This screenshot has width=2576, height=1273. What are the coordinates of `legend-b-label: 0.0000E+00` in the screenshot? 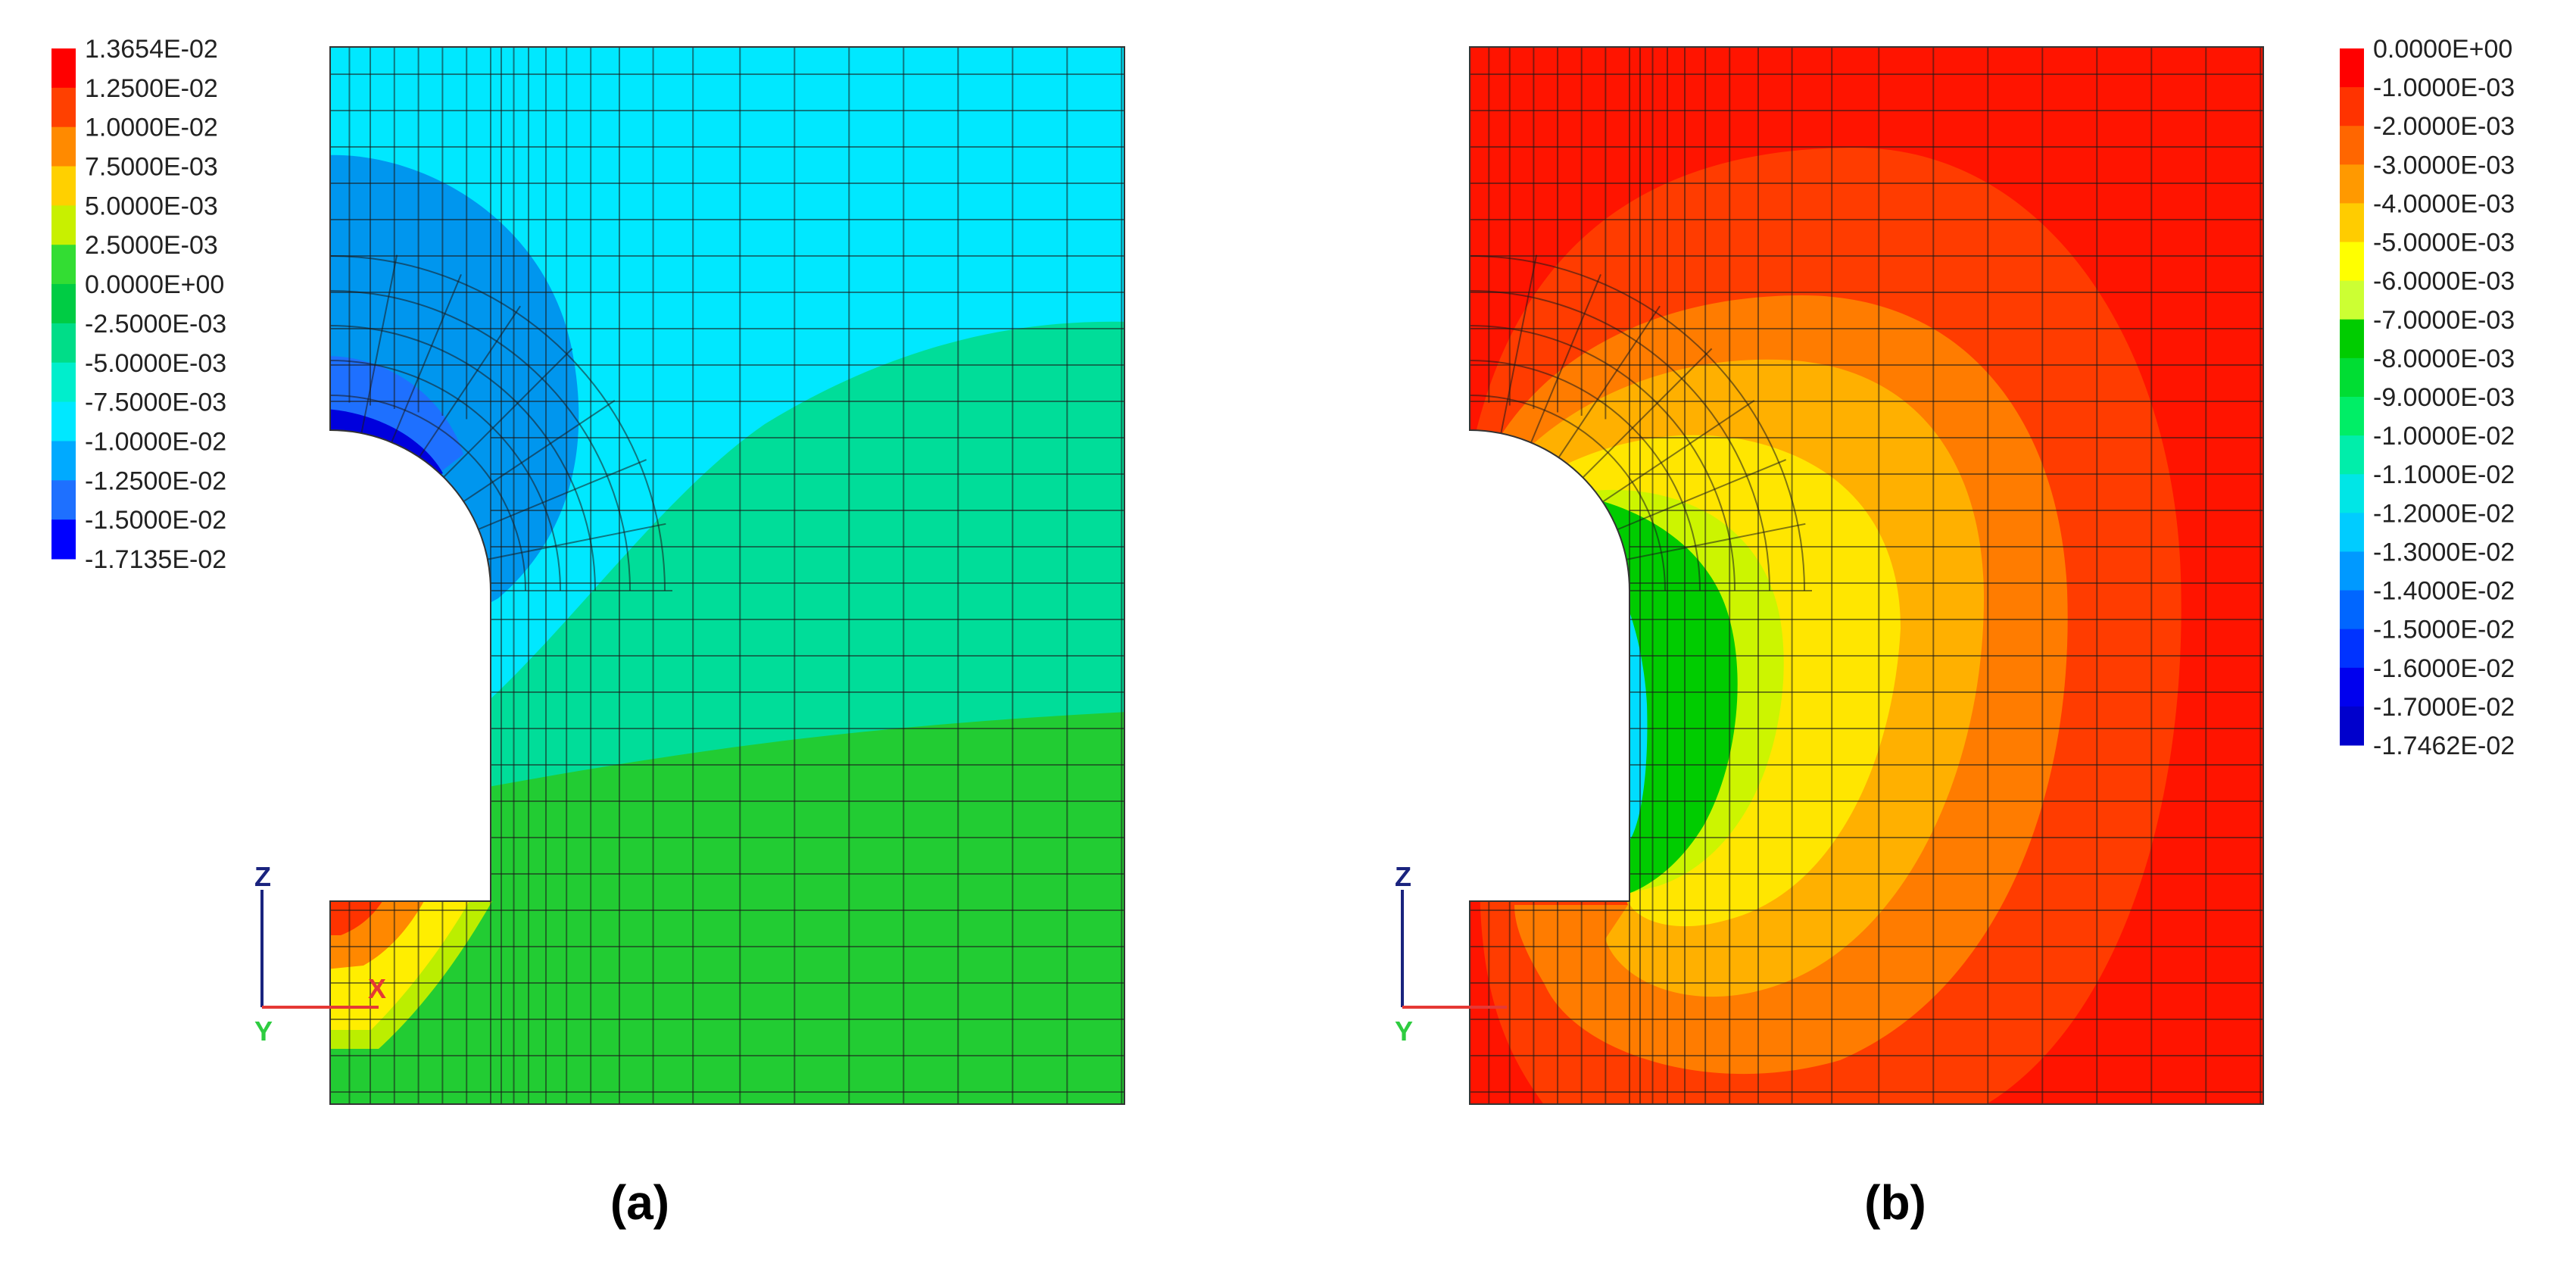 It's located at (2442, 50).